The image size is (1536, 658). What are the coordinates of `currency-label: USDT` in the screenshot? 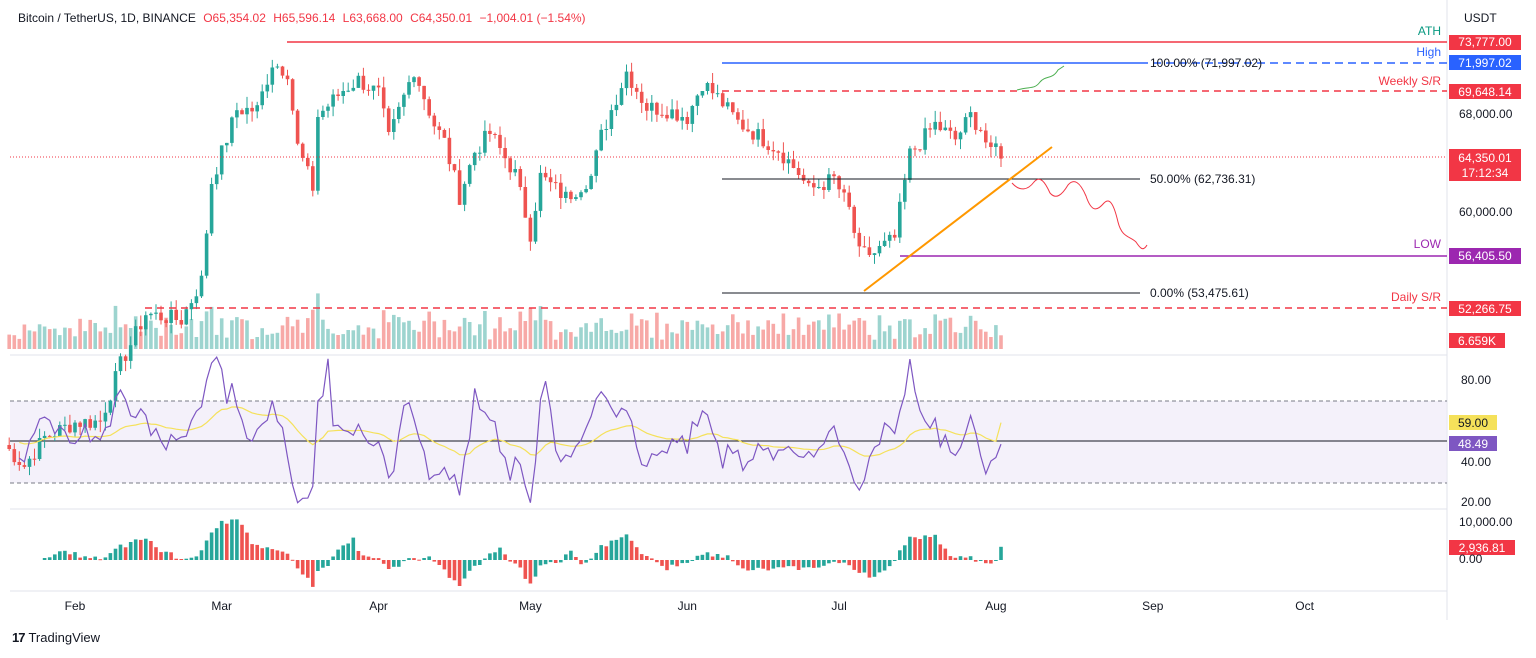 It's located at (1480, 18).